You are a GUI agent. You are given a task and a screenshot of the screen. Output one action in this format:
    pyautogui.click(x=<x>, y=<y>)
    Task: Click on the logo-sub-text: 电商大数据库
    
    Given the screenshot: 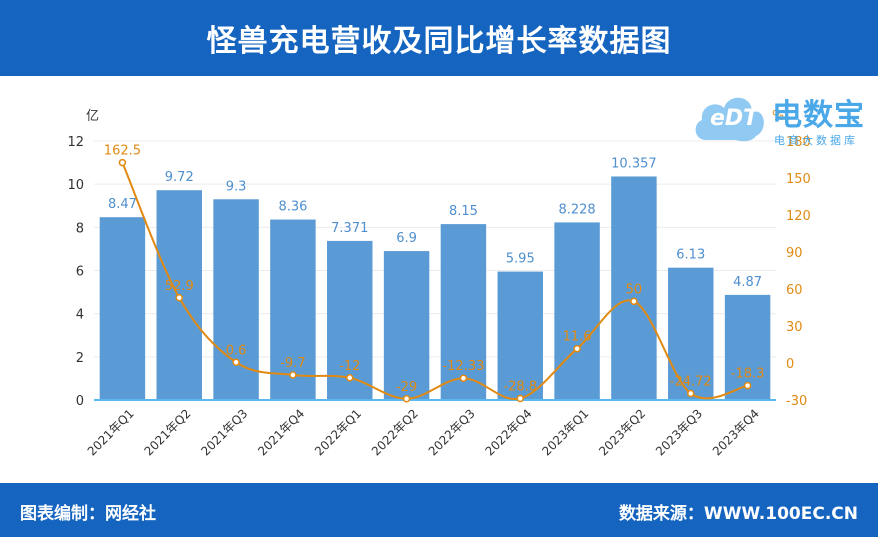 What is the action you would take?
    pyautogui.click(x=816, y=140)
    